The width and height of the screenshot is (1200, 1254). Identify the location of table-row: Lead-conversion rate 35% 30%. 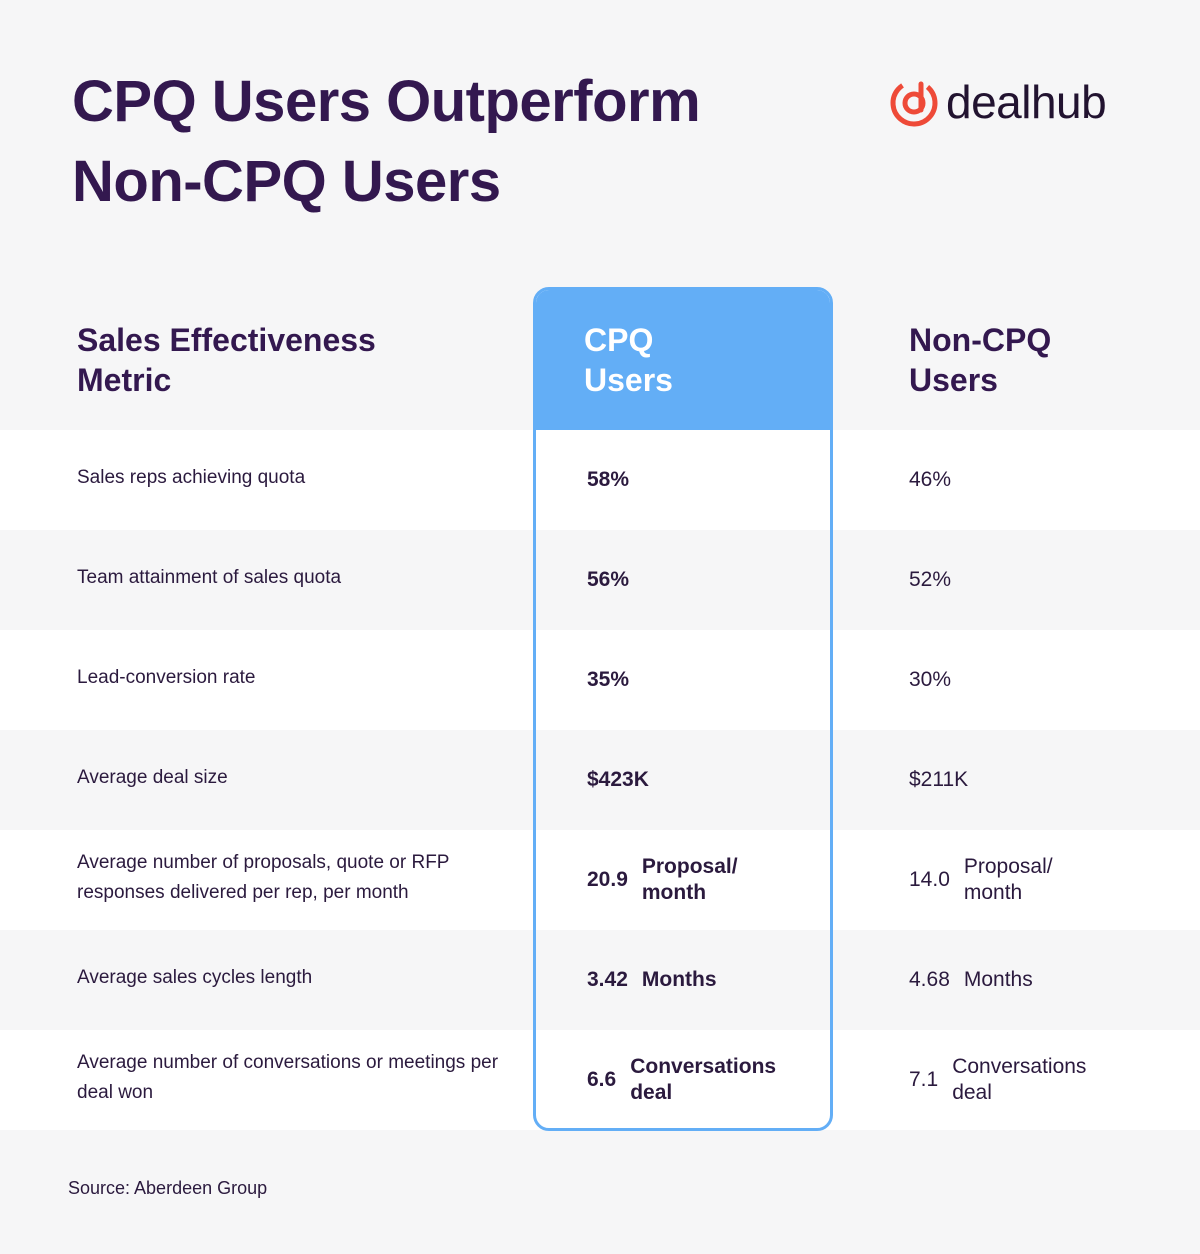
(600, 680).